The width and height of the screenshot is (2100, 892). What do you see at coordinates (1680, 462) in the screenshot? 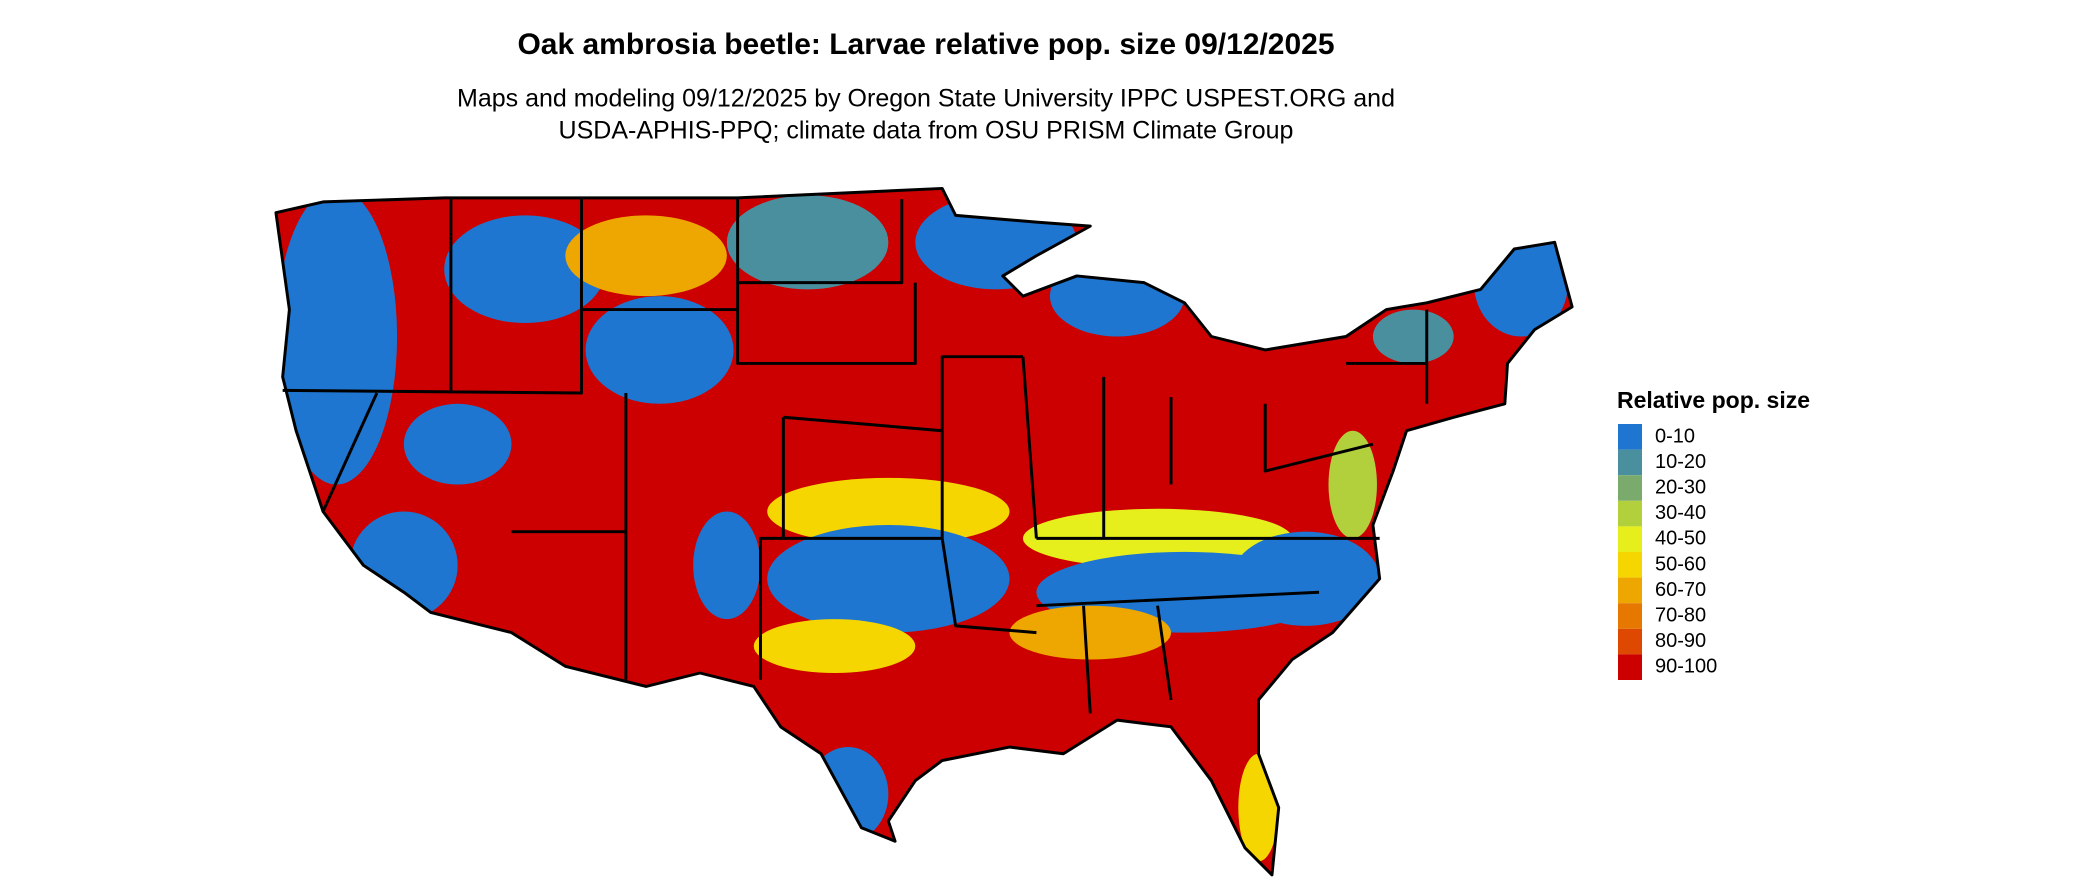
I see `legend-label: 10-20` at bounding box center [1680, 462].